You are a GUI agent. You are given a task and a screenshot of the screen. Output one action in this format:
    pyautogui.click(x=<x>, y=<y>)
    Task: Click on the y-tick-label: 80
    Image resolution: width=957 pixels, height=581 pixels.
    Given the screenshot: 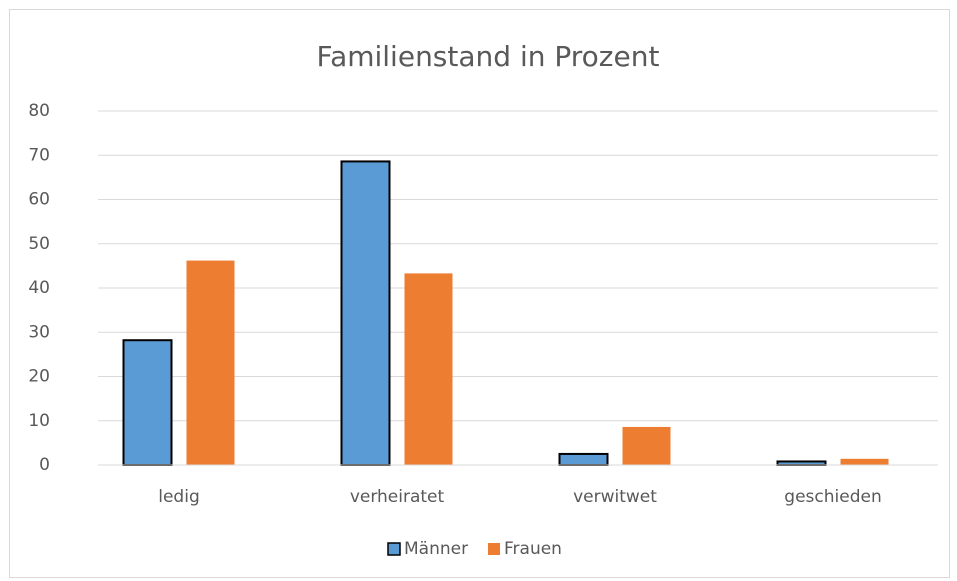 What is the action you would take?
    pyautogui.click(x=39, y=111)
    